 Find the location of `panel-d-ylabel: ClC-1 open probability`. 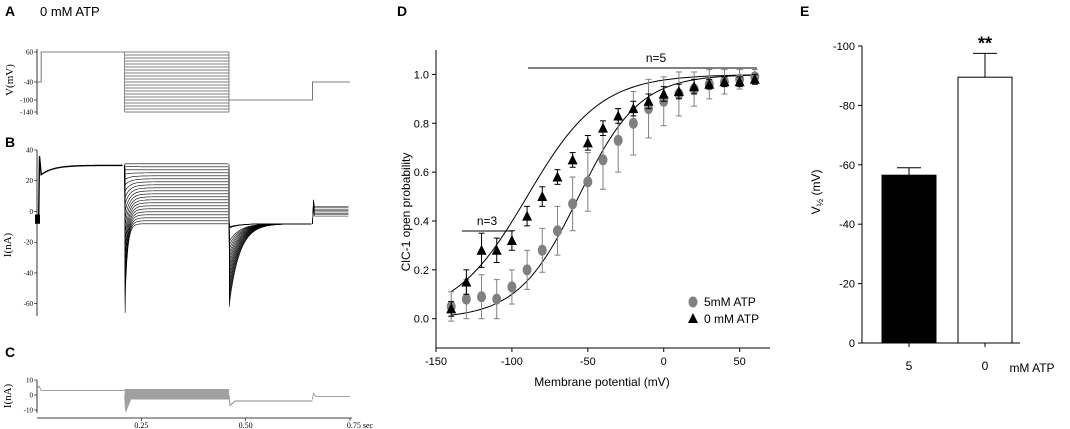

panel-d-ylabel: ClC-1 open probability is located at coordinates (406, 212).